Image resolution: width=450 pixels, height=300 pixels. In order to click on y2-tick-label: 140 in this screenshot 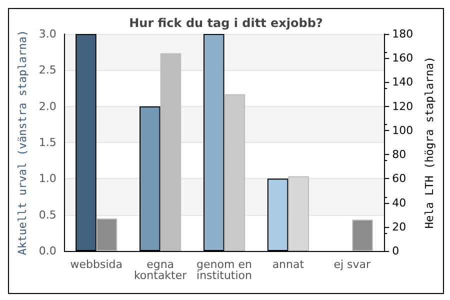, I will do `click(403, 82)`.